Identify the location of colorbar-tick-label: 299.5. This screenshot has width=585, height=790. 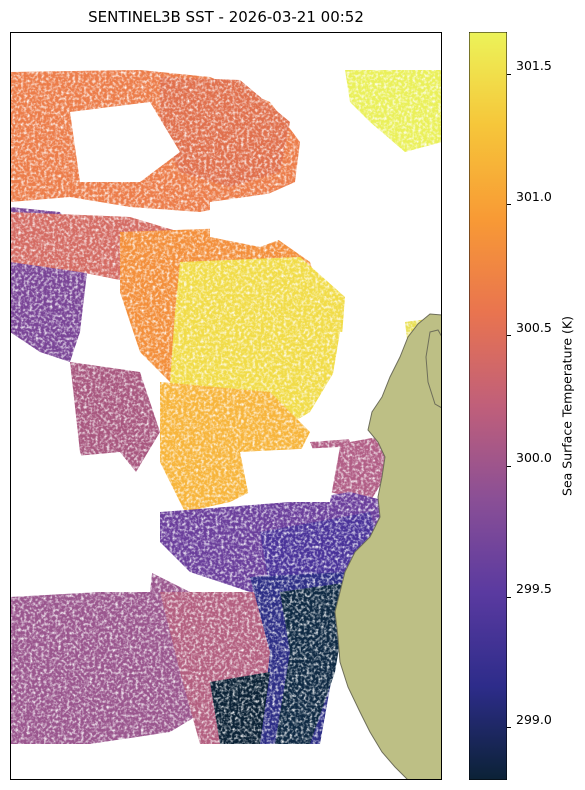
(534, 589).